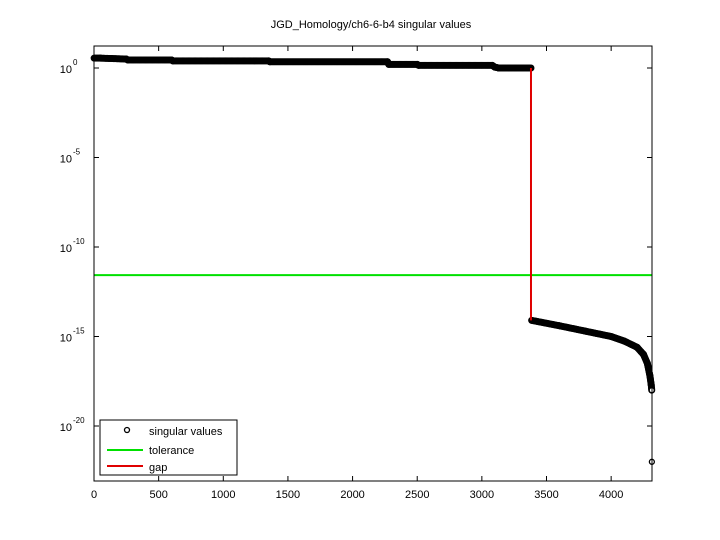 Image resolution: width=720 pixels, height=540 pixels. Describe the element at coordinates (127, 430) in the screenshot. I see `legend-marker-circle-icon` at that location.